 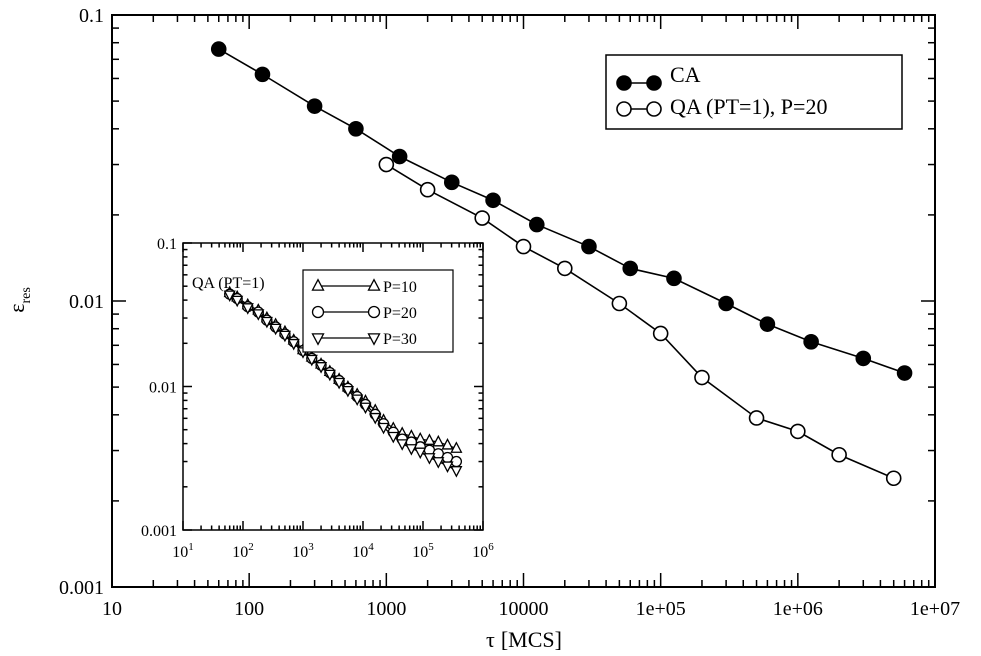 I want to click on inset-x-tick-label: 10⁶, so click(x=483, y=551).